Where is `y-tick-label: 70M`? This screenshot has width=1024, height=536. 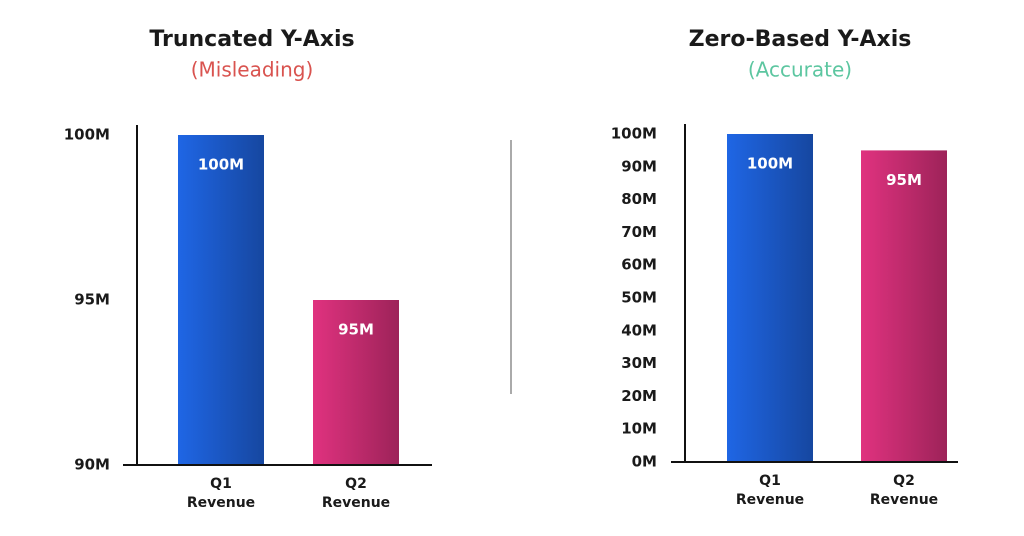
y-tick-label: 70M is located at coordinates (639, 232).